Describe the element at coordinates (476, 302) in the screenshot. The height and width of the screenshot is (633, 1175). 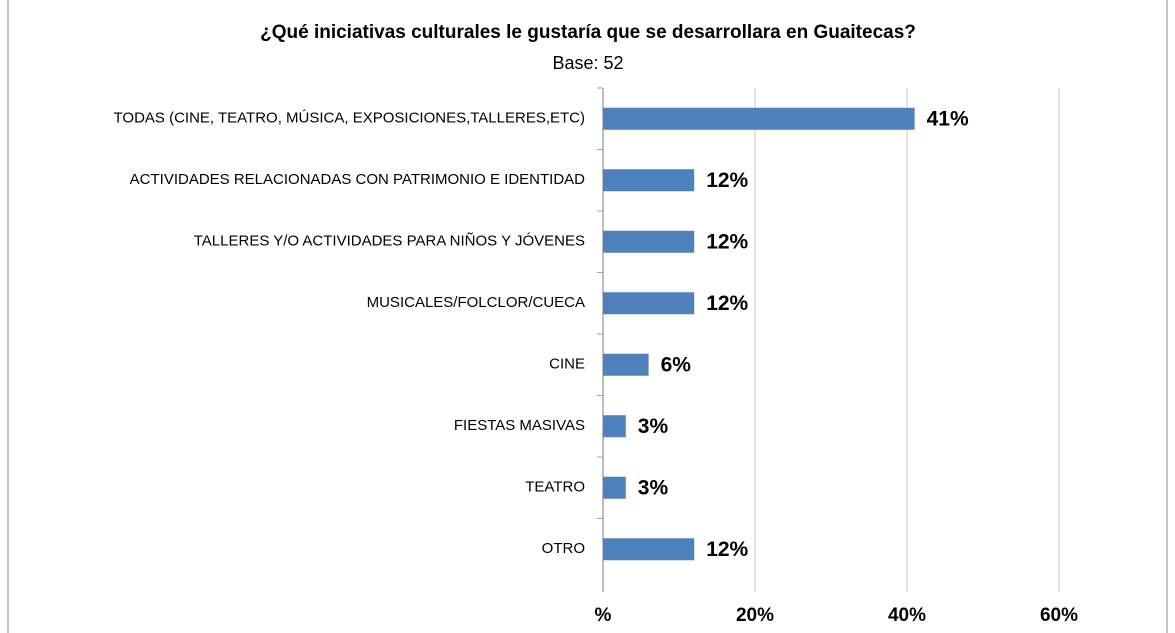
I see `y-tick-label: MUSICALES/FOLCLOR/CUECA` at that location.